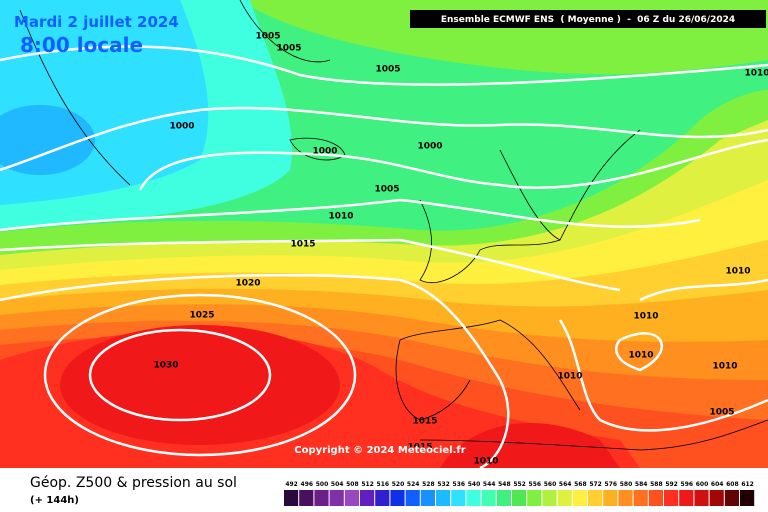  What do you see at coordinates (687, 484) in the screenshot?
I see `legend-label: 596` at bounding box center [687, 484].